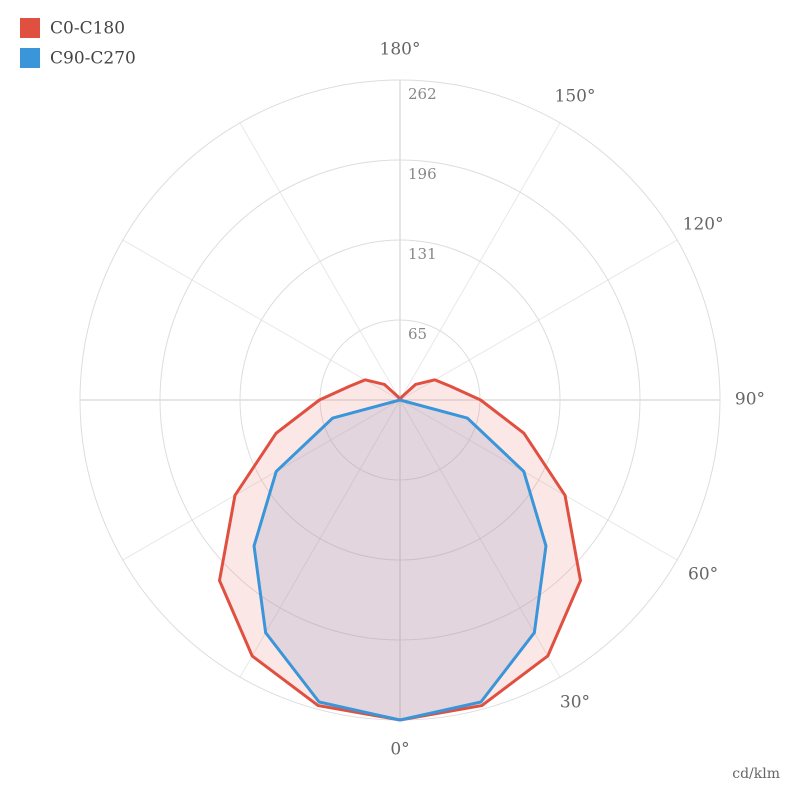 The image size is (800, 804). I want to click on series-line, so click(400, 560).